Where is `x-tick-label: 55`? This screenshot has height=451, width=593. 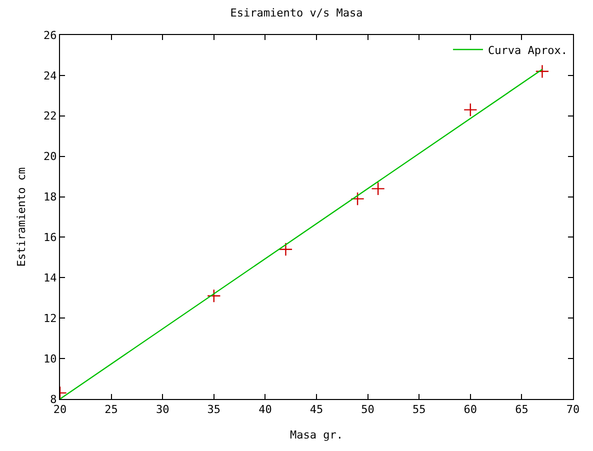 x-tick-label: 55 is located at coordinates (419, 409).